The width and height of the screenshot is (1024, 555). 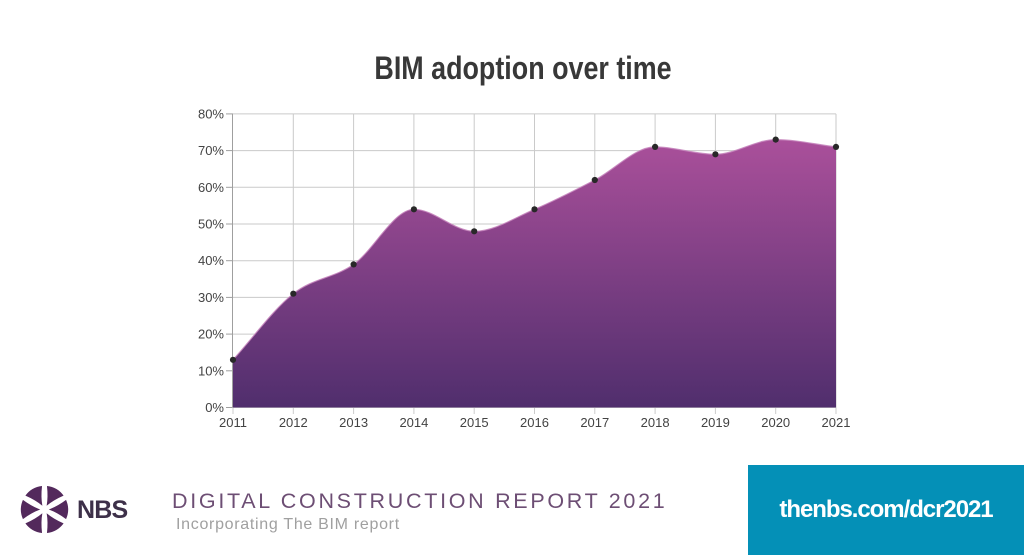 I want to click on svg-text: 80%, so click(x=211, y=113).